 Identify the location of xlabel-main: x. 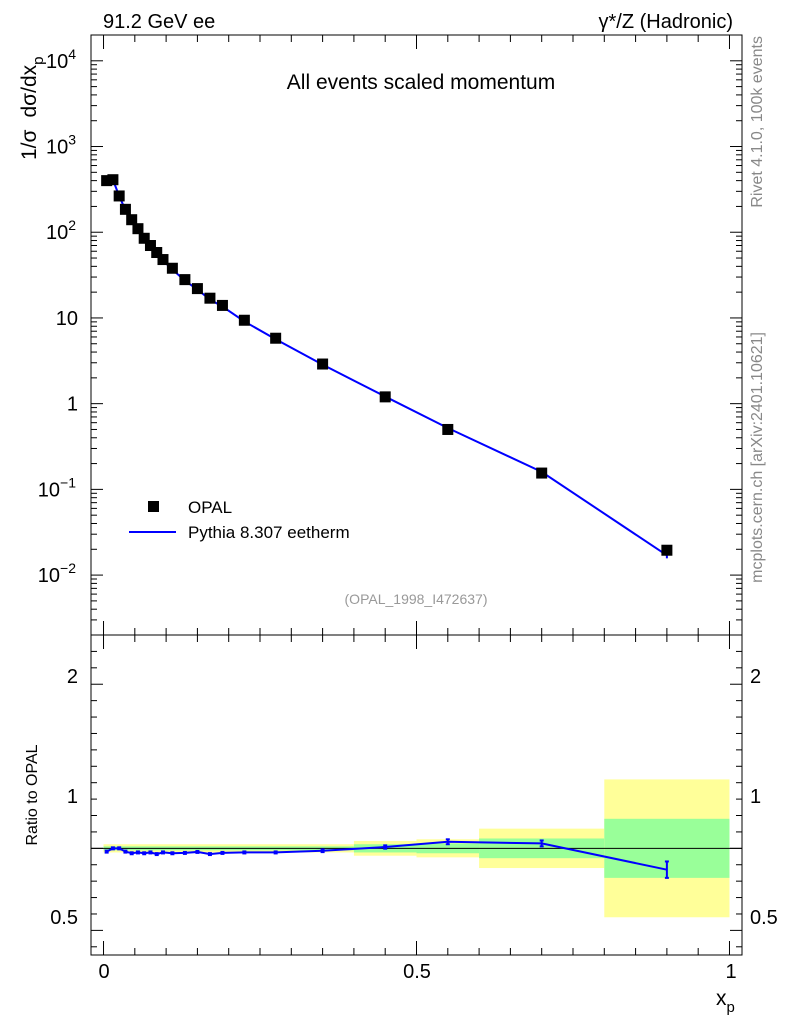
(721, 998).